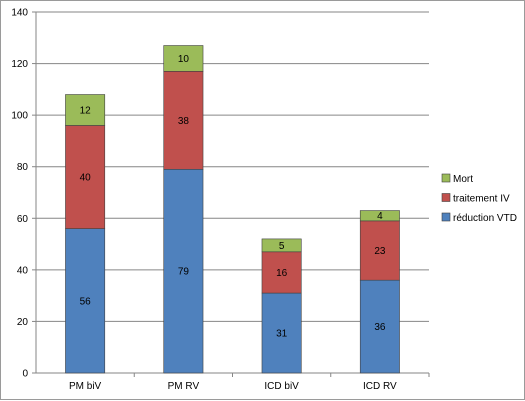 The width and height of the screenshot is (525, 401). What do you see at coordinates (481, 199) in the screenshot?
I see `legend-label: traitement IV` at bounding box center [481, 199].